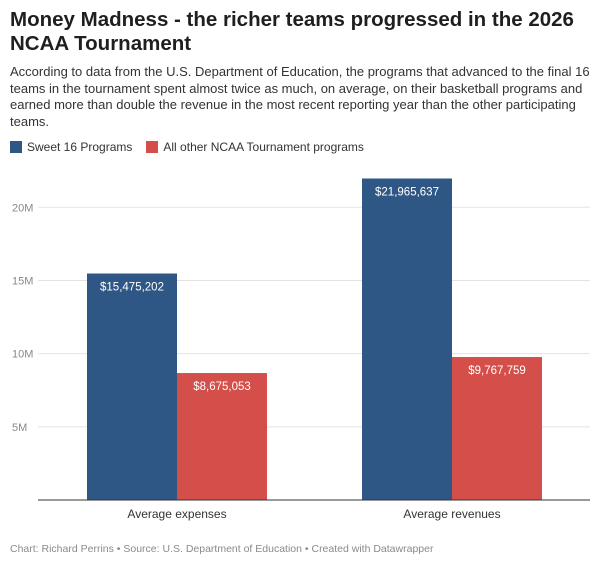 The height and width of the screenshot is (564, 600). Describe the element at coordinates (451, 514) in the screenshot. I see `x-tick-label: Average revenues` at that location.